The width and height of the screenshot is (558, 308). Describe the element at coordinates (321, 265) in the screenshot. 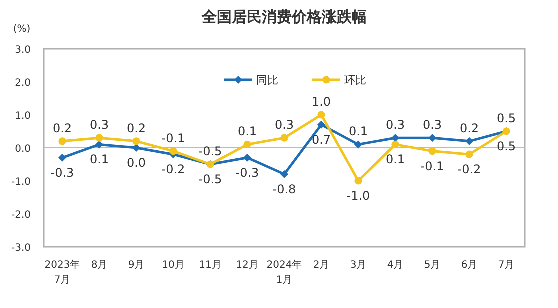

I see `x-tick-label: 2月` at that location.